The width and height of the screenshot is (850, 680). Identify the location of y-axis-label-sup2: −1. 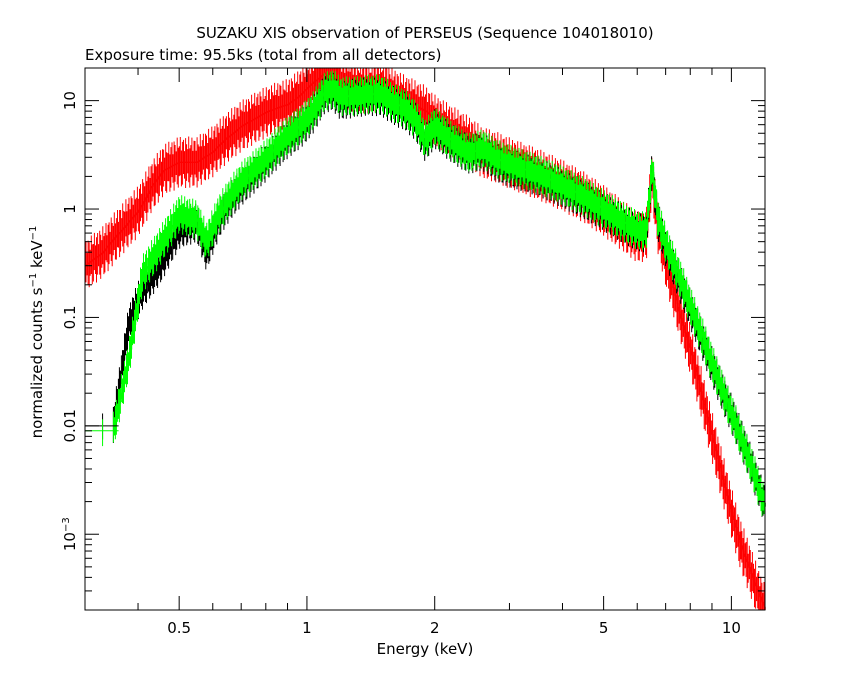
(33, 233).